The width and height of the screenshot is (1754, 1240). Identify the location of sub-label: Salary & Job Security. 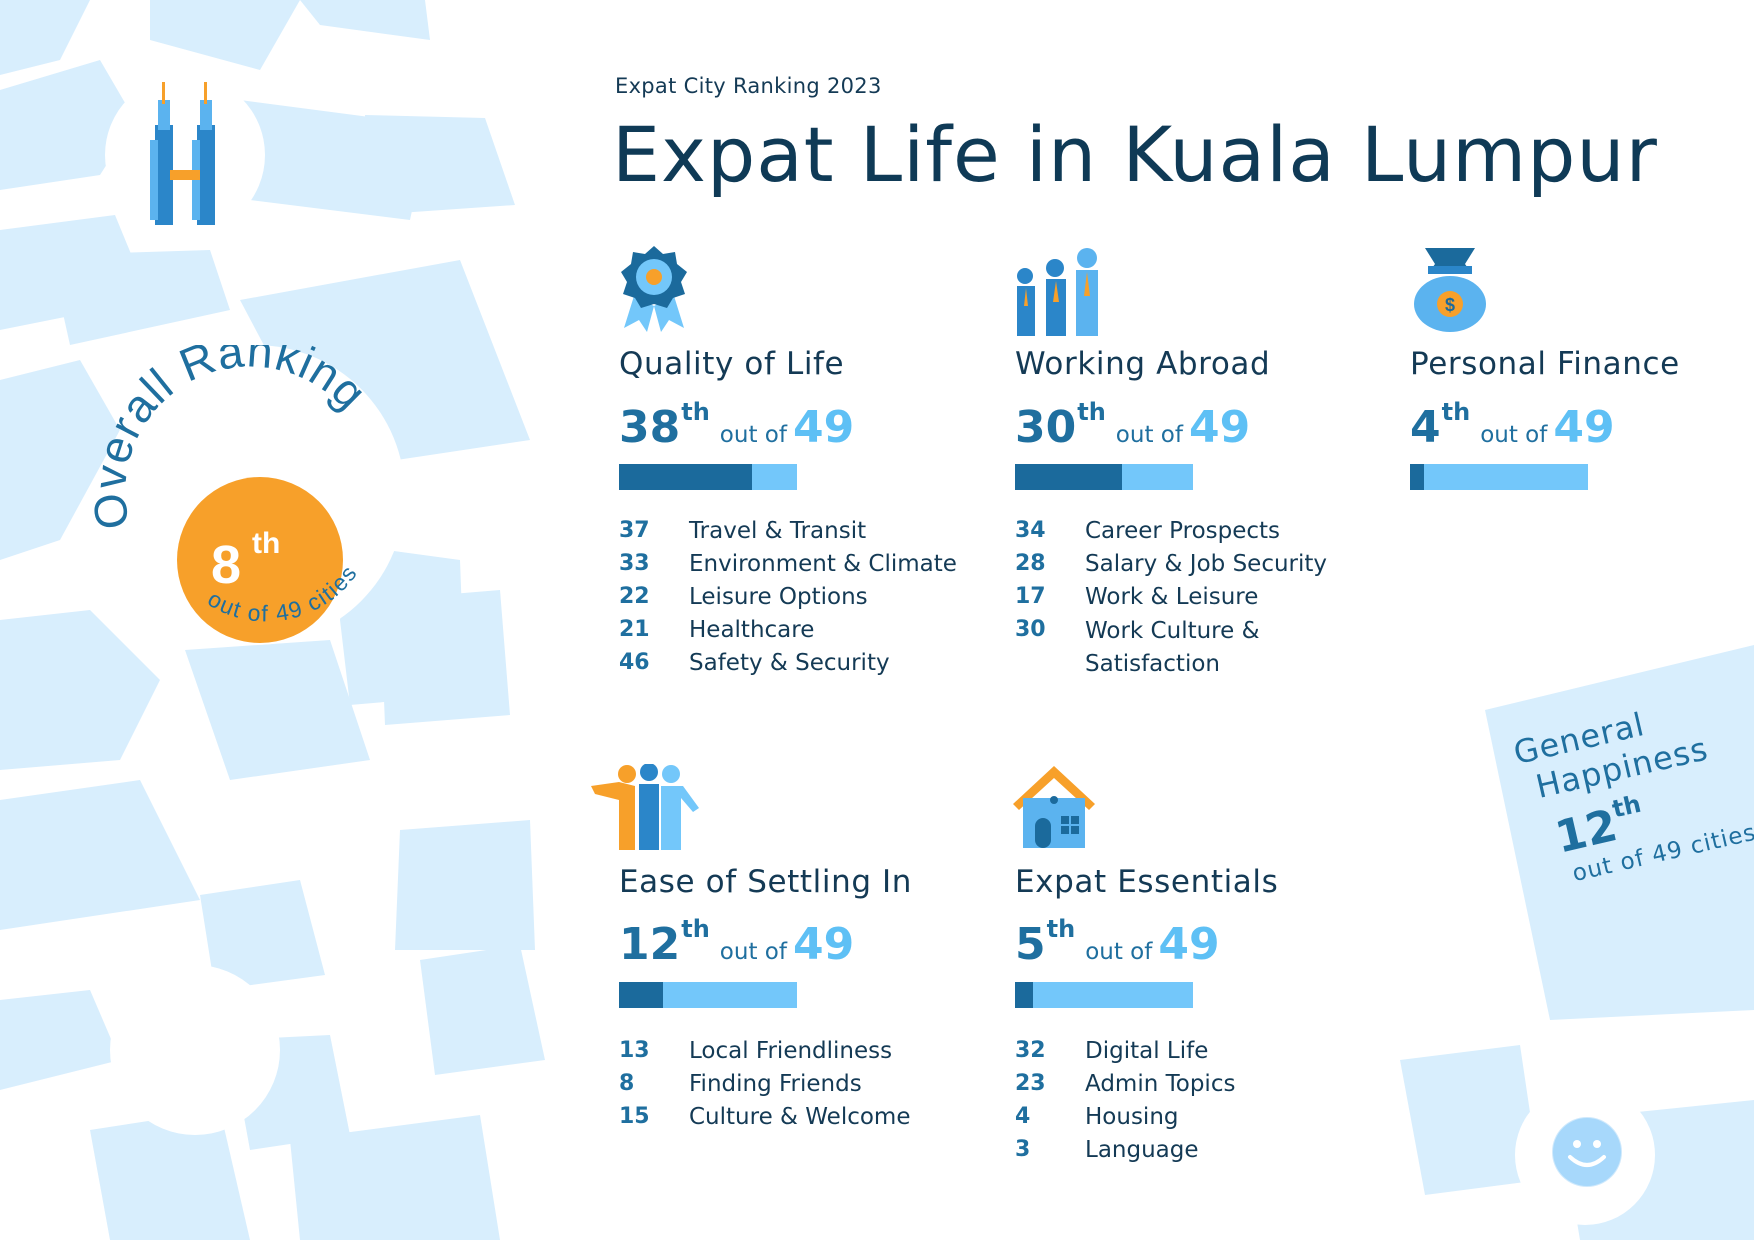
(1206, 564).